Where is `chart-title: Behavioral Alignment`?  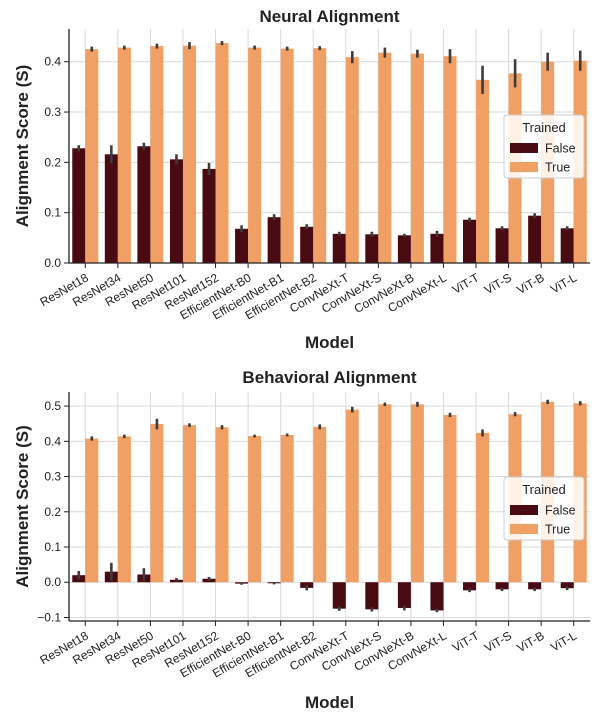
chart-title: Behavioral Alignment is located at coordinates (329, 377).